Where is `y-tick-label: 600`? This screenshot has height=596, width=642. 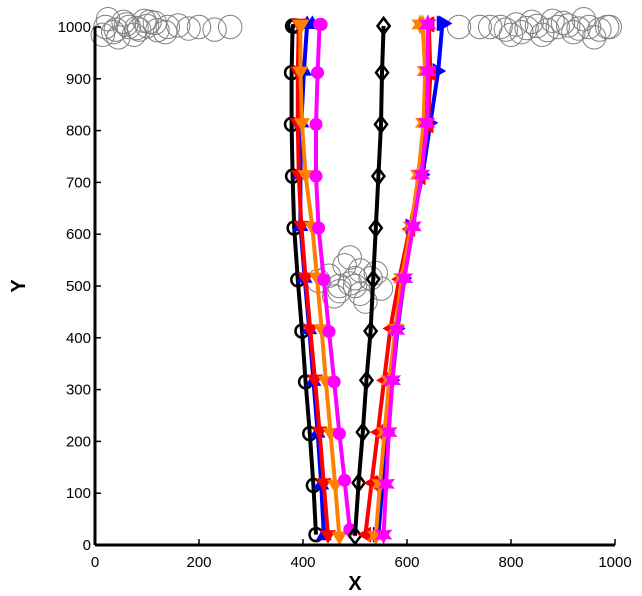
y-tick-label: 600 is located at coordinates (78, 234).